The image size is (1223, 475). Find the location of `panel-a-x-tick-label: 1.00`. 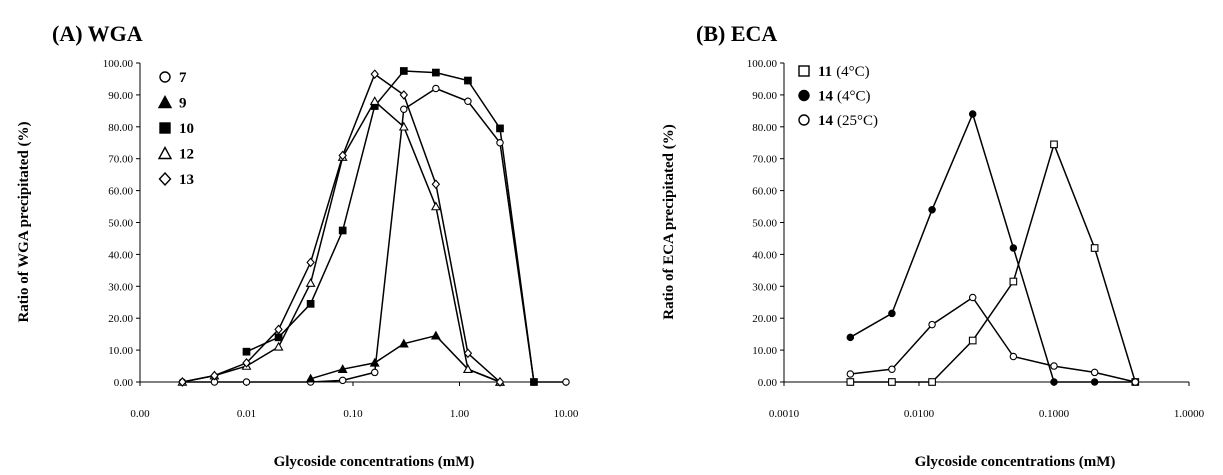

panel-a-x-tick-label: 1.00 is located at coordinates (460, 414).